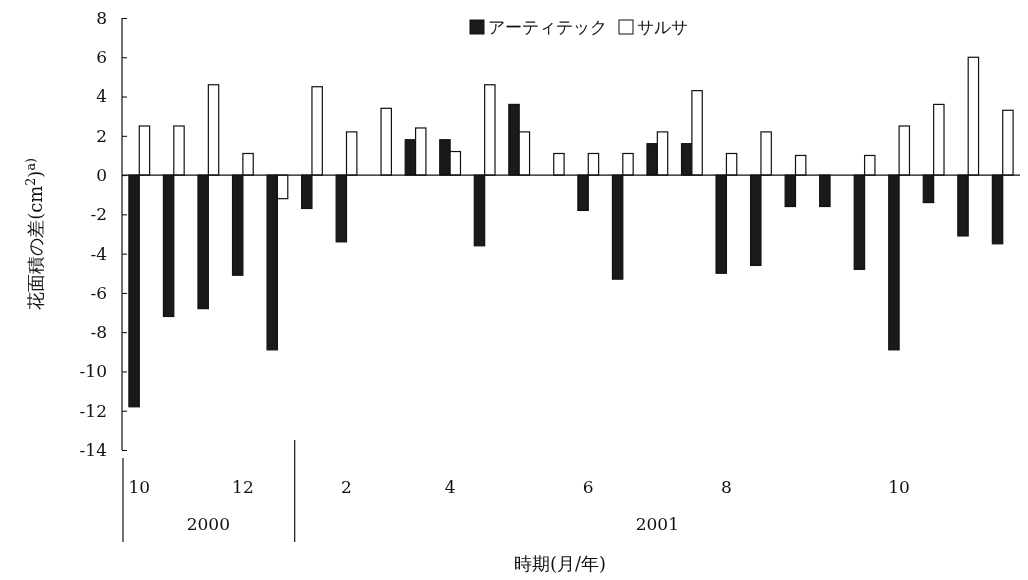 The height and width of the screenshot is (580, 1028). I want to click on legend-label: アーティテック, so click(547, 27).